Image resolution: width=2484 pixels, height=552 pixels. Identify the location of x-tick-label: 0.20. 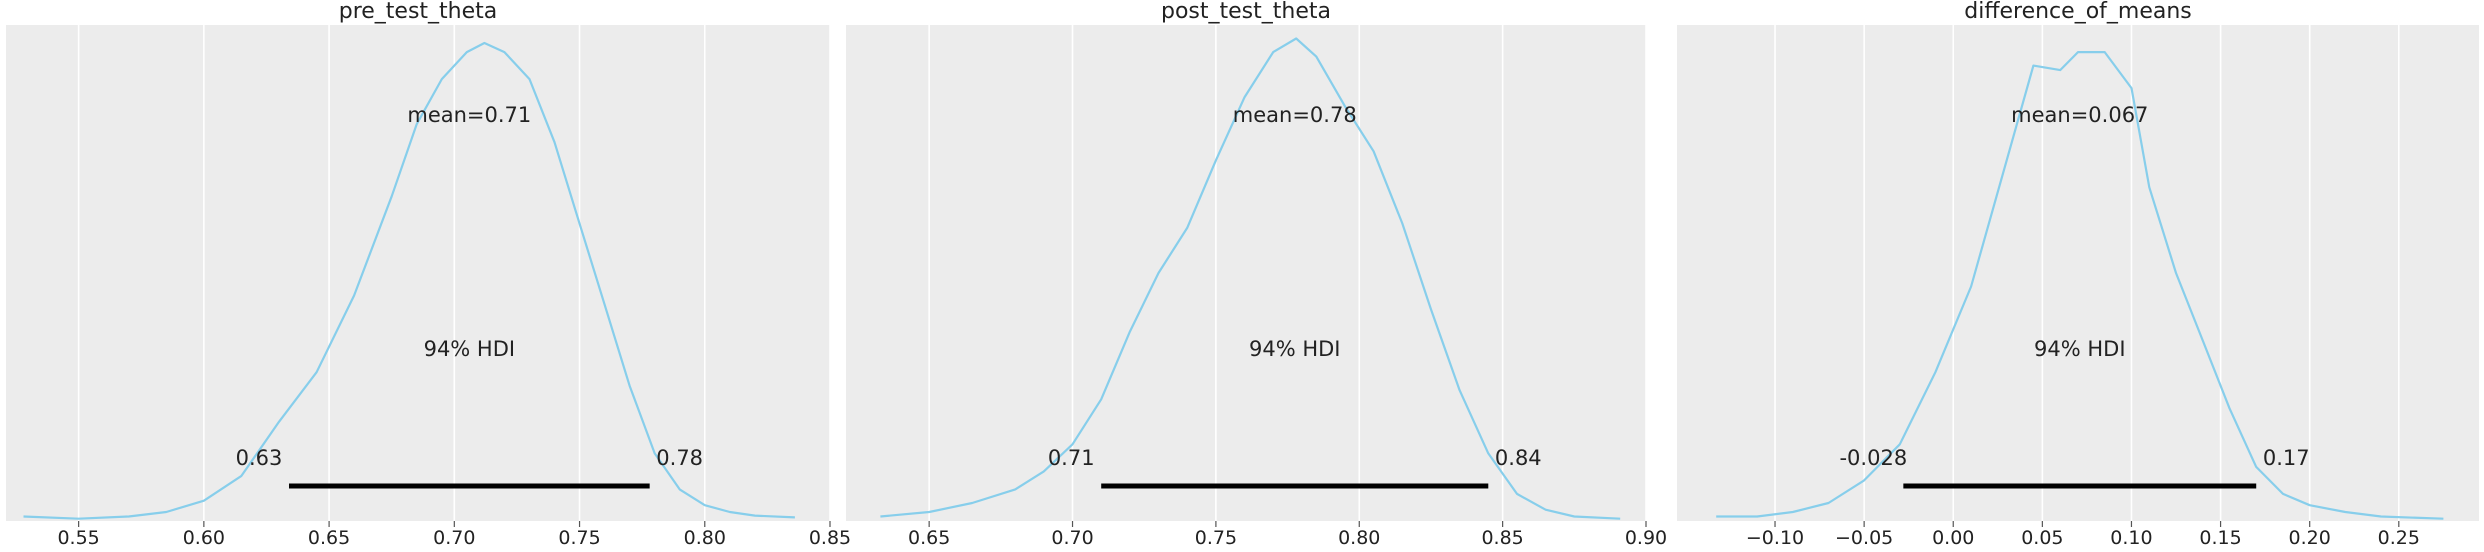
(2310, 538).